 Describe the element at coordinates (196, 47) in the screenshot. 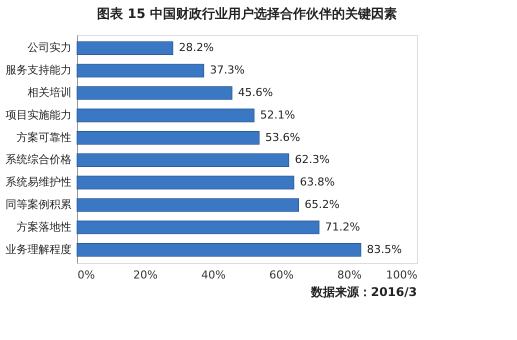

I see `data-label: 28.2%` at that location.